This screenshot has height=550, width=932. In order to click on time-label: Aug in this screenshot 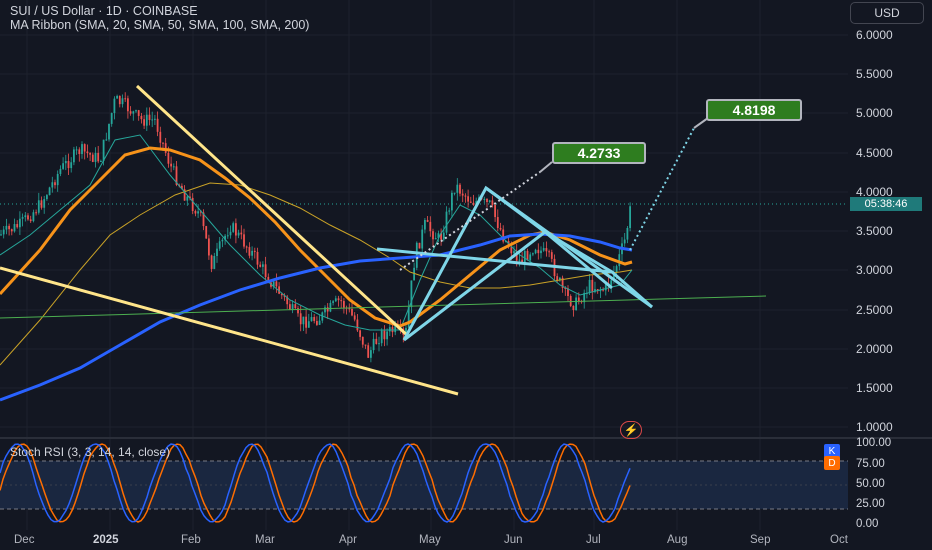, I will do `click(677, 540)`.